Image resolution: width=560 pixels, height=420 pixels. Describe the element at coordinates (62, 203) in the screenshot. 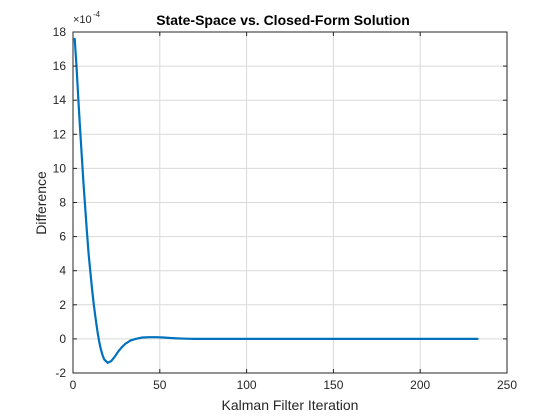

I see `y-tick-label: 8` at that location.